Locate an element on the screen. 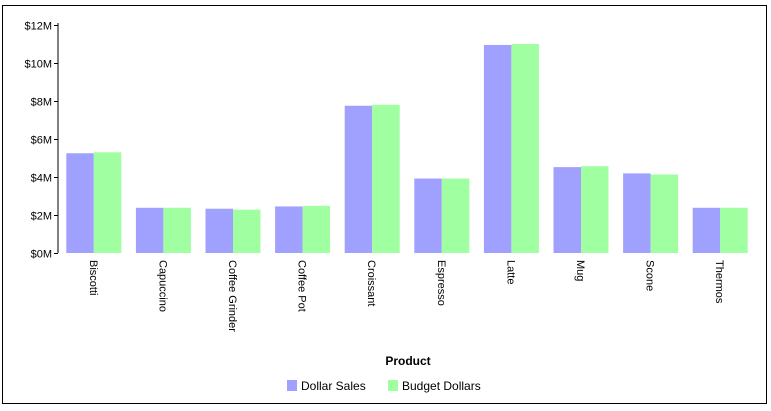 The image size is (771, 411). legend-label: Dollar Sales is located at coordinates (333, 386).